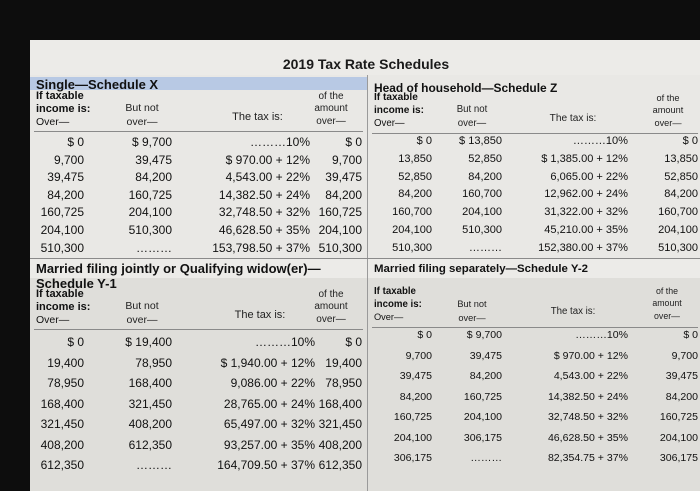 The image size is (700, 491). Describe the element at coordinates (65, 383) in the screenshot. I see `row-over-value: 78,950` at that location.